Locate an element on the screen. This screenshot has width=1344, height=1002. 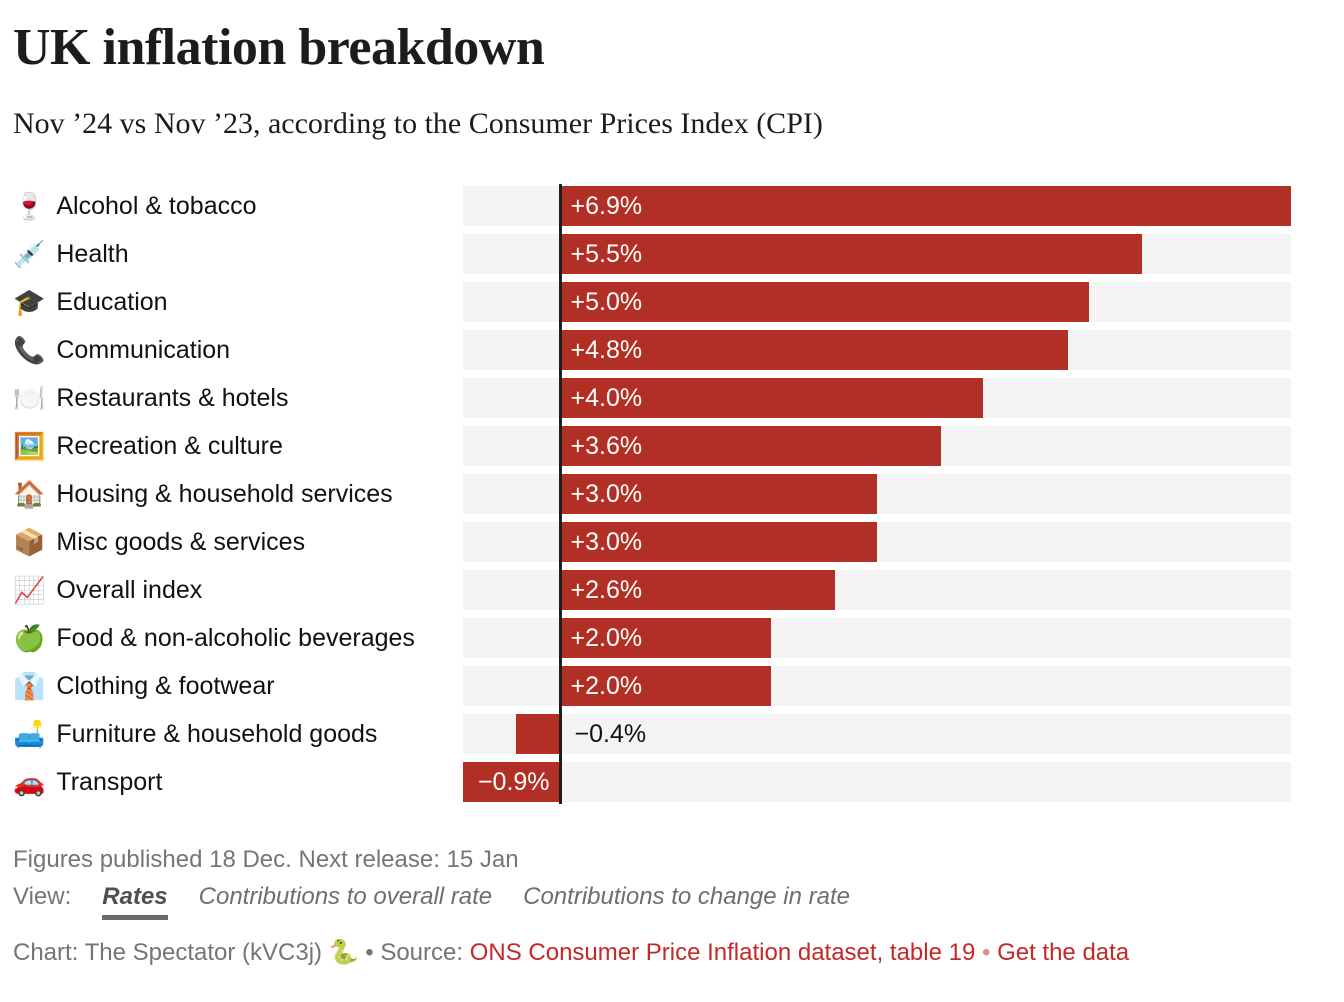
category-row: 💉 Health +5.5% is located at coordinates (652, 254).